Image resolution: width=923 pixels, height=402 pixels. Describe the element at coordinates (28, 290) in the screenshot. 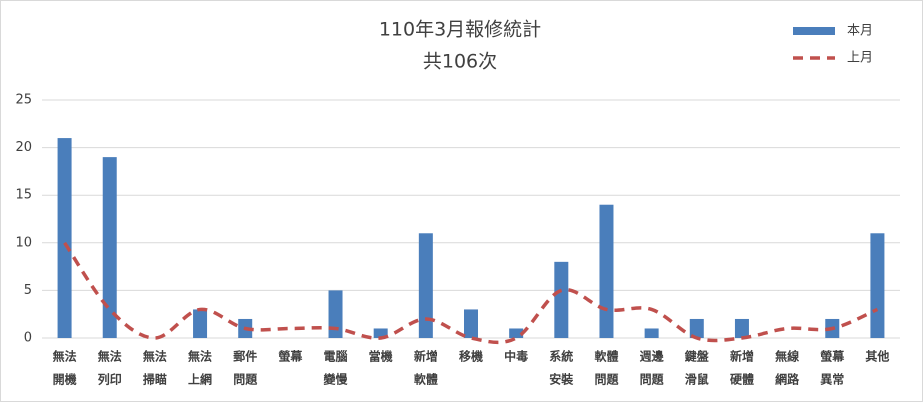

I see `y-tick-label: 5` at that location.